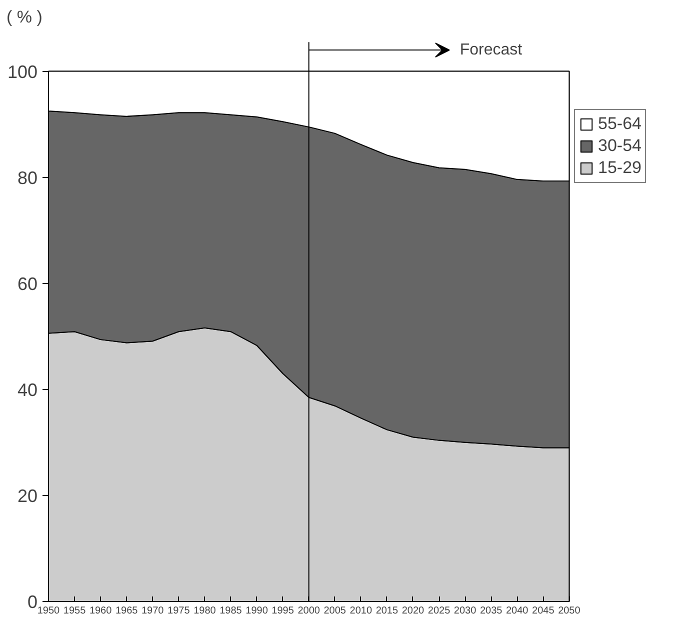  I want to click on x-tick-label: 2025, so click(439, 611).